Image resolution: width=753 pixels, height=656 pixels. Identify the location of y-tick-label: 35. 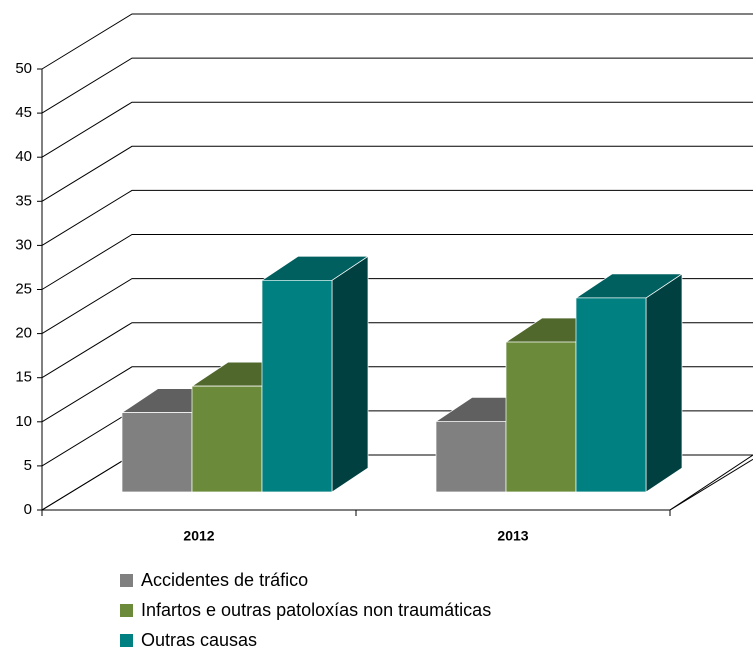
(23, 200).